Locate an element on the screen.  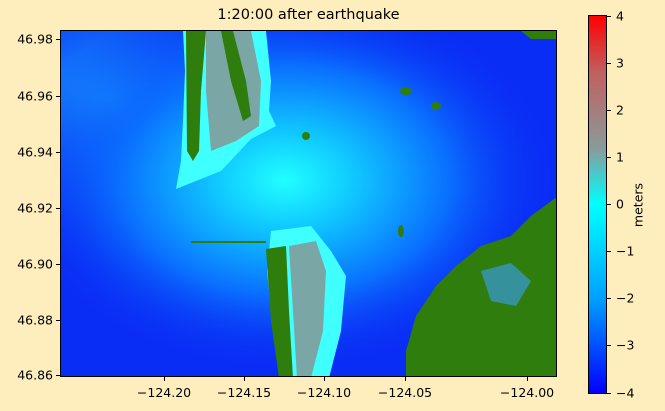
colorbar-tick-label: −2 is located at coordinates (625, 298).